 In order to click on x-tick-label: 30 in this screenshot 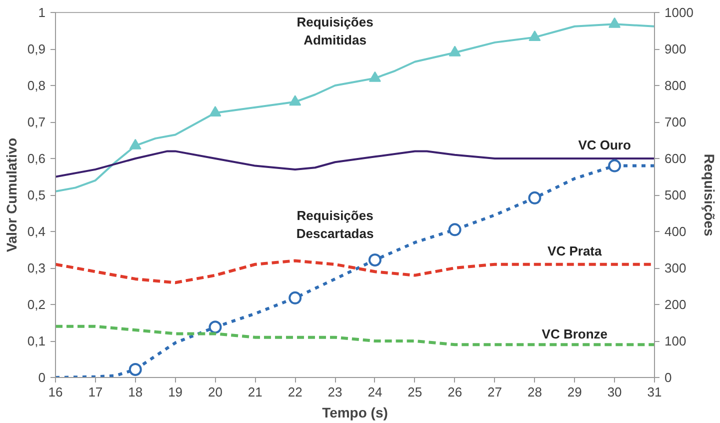, I will do `click(614, 392)`.